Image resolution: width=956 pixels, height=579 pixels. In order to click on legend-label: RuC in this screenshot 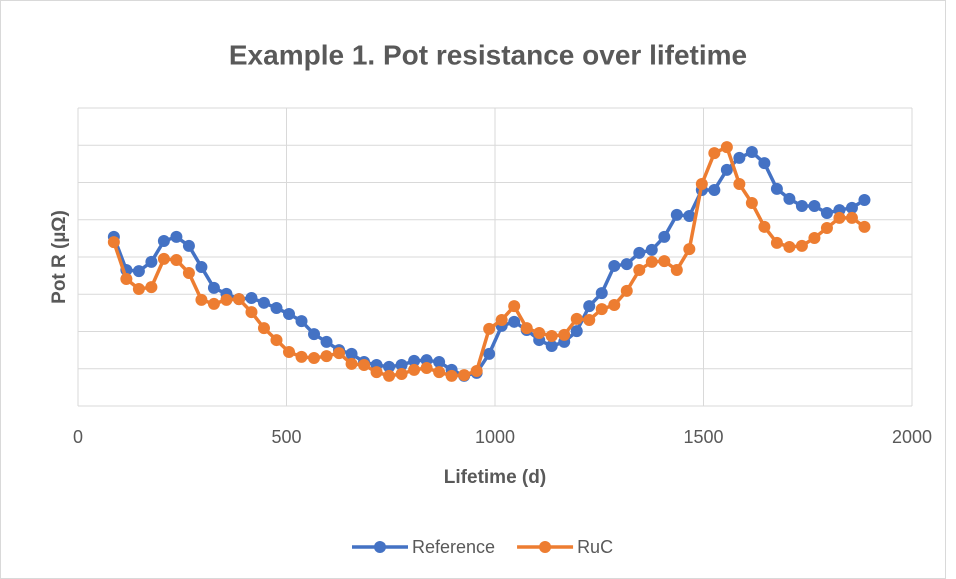, I will do `click(595, 547)`.